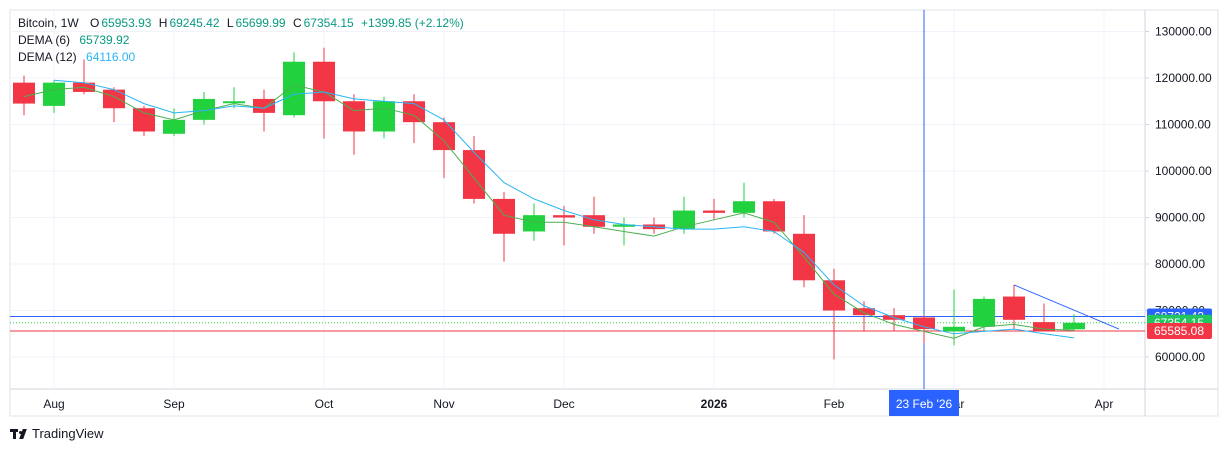  What do you see at coordinates (1183, 171) in the screenshot?
I see `price-tick-label: 100000.00` at bounding box center [1183, 171].